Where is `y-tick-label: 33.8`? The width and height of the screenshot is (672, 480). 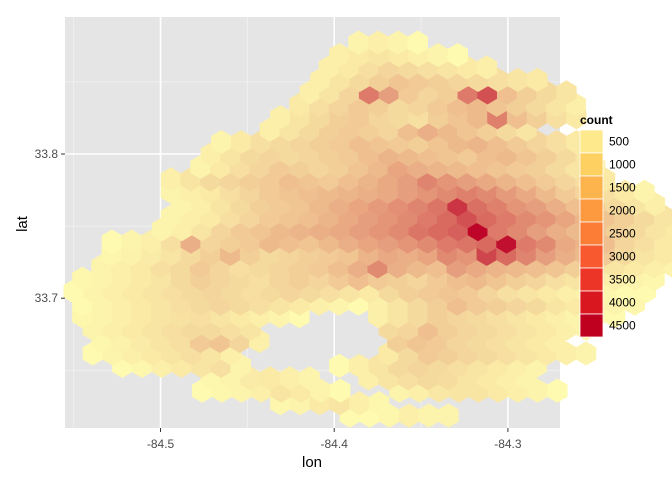
y-tick-label: 33.8 is located at coordinates (47, 154).